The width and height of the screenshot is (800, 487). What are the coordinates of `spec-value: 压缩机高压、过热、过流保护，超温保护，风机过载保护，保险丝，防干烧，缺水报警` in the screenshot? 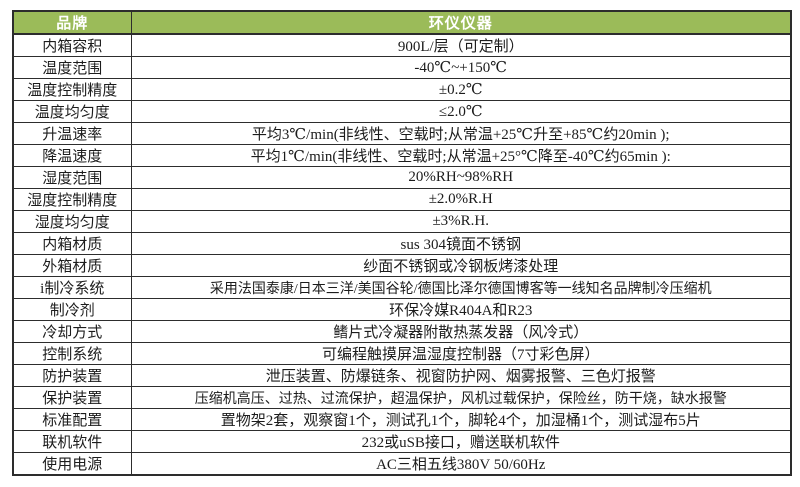 It's located at (461, 397).